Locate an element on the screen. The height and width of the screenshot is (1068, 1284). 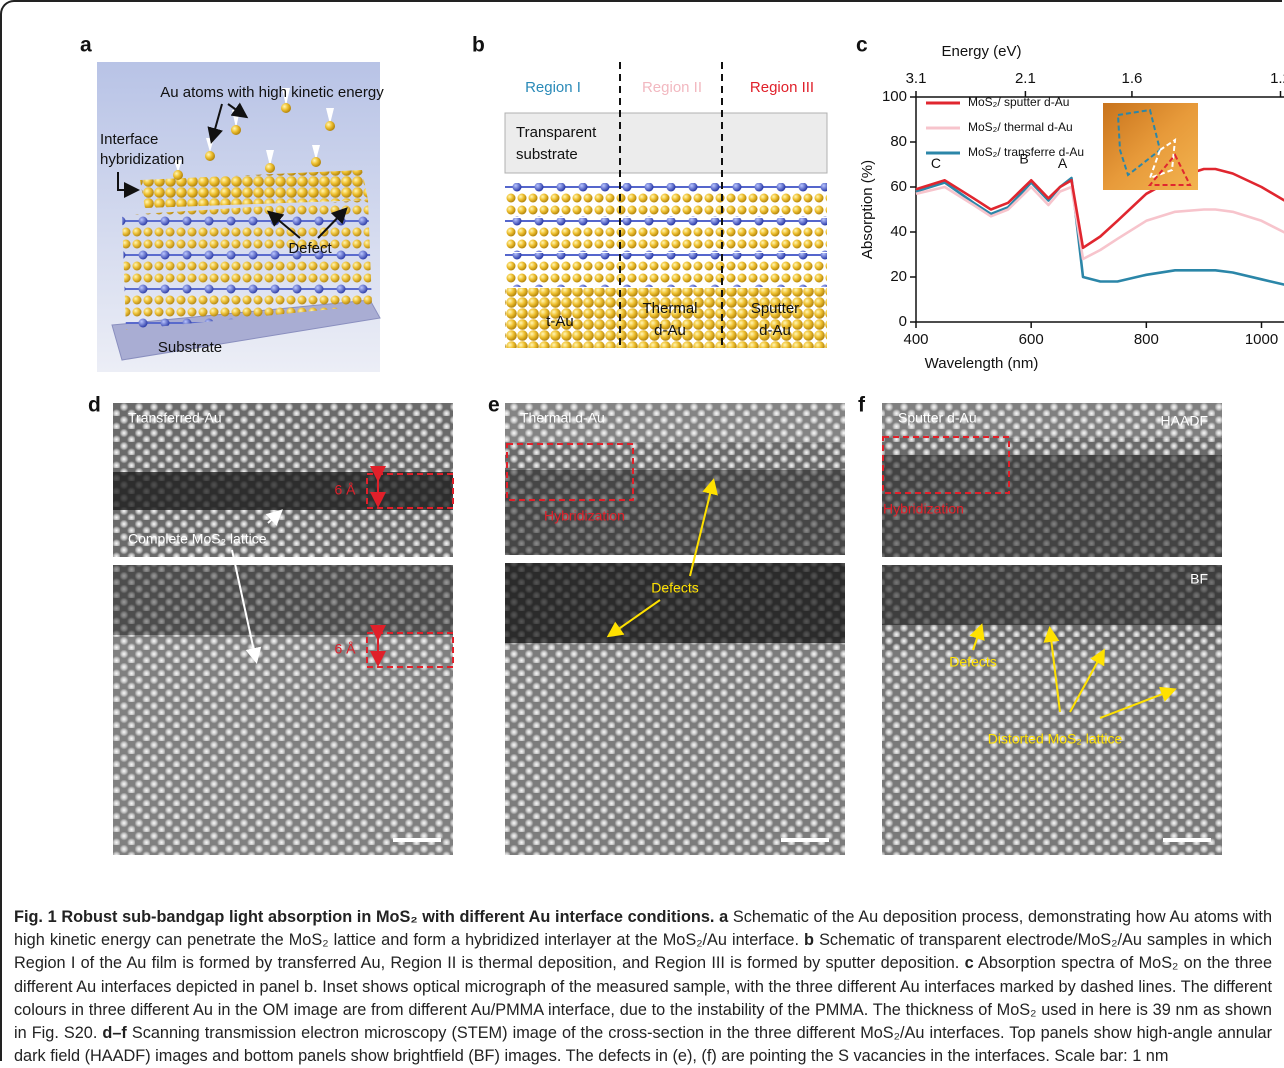
annotation: Substrate is located at coordinates (190, 347).